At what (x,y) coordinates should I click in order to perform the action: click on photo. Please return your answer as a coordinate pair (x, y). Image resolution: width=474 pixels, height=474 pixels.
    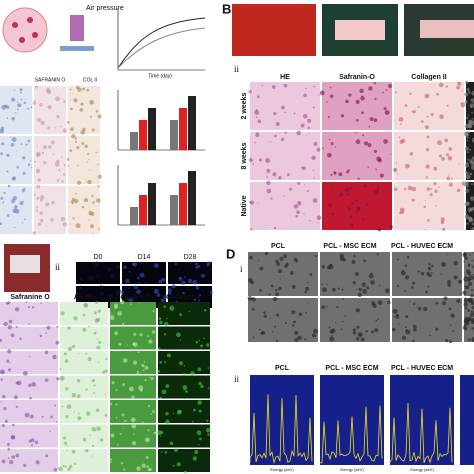
    Looking at the image, I should click on (25, 264).